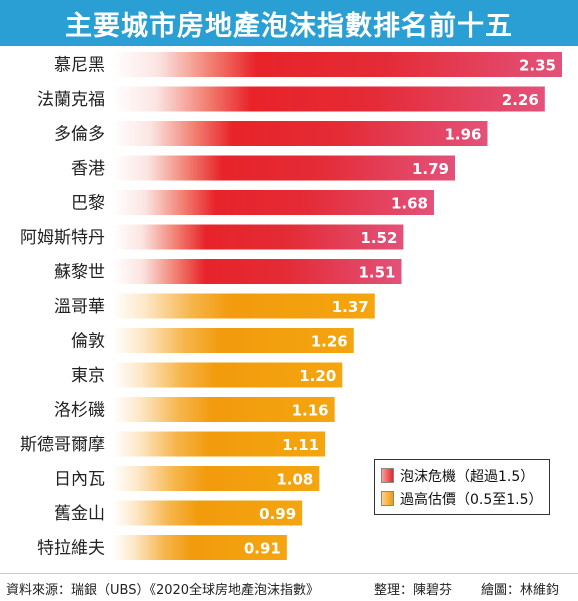 The height and width of the screenshot is (601, 578). I want to click on category-label: 多倫多, so click(79, 135).